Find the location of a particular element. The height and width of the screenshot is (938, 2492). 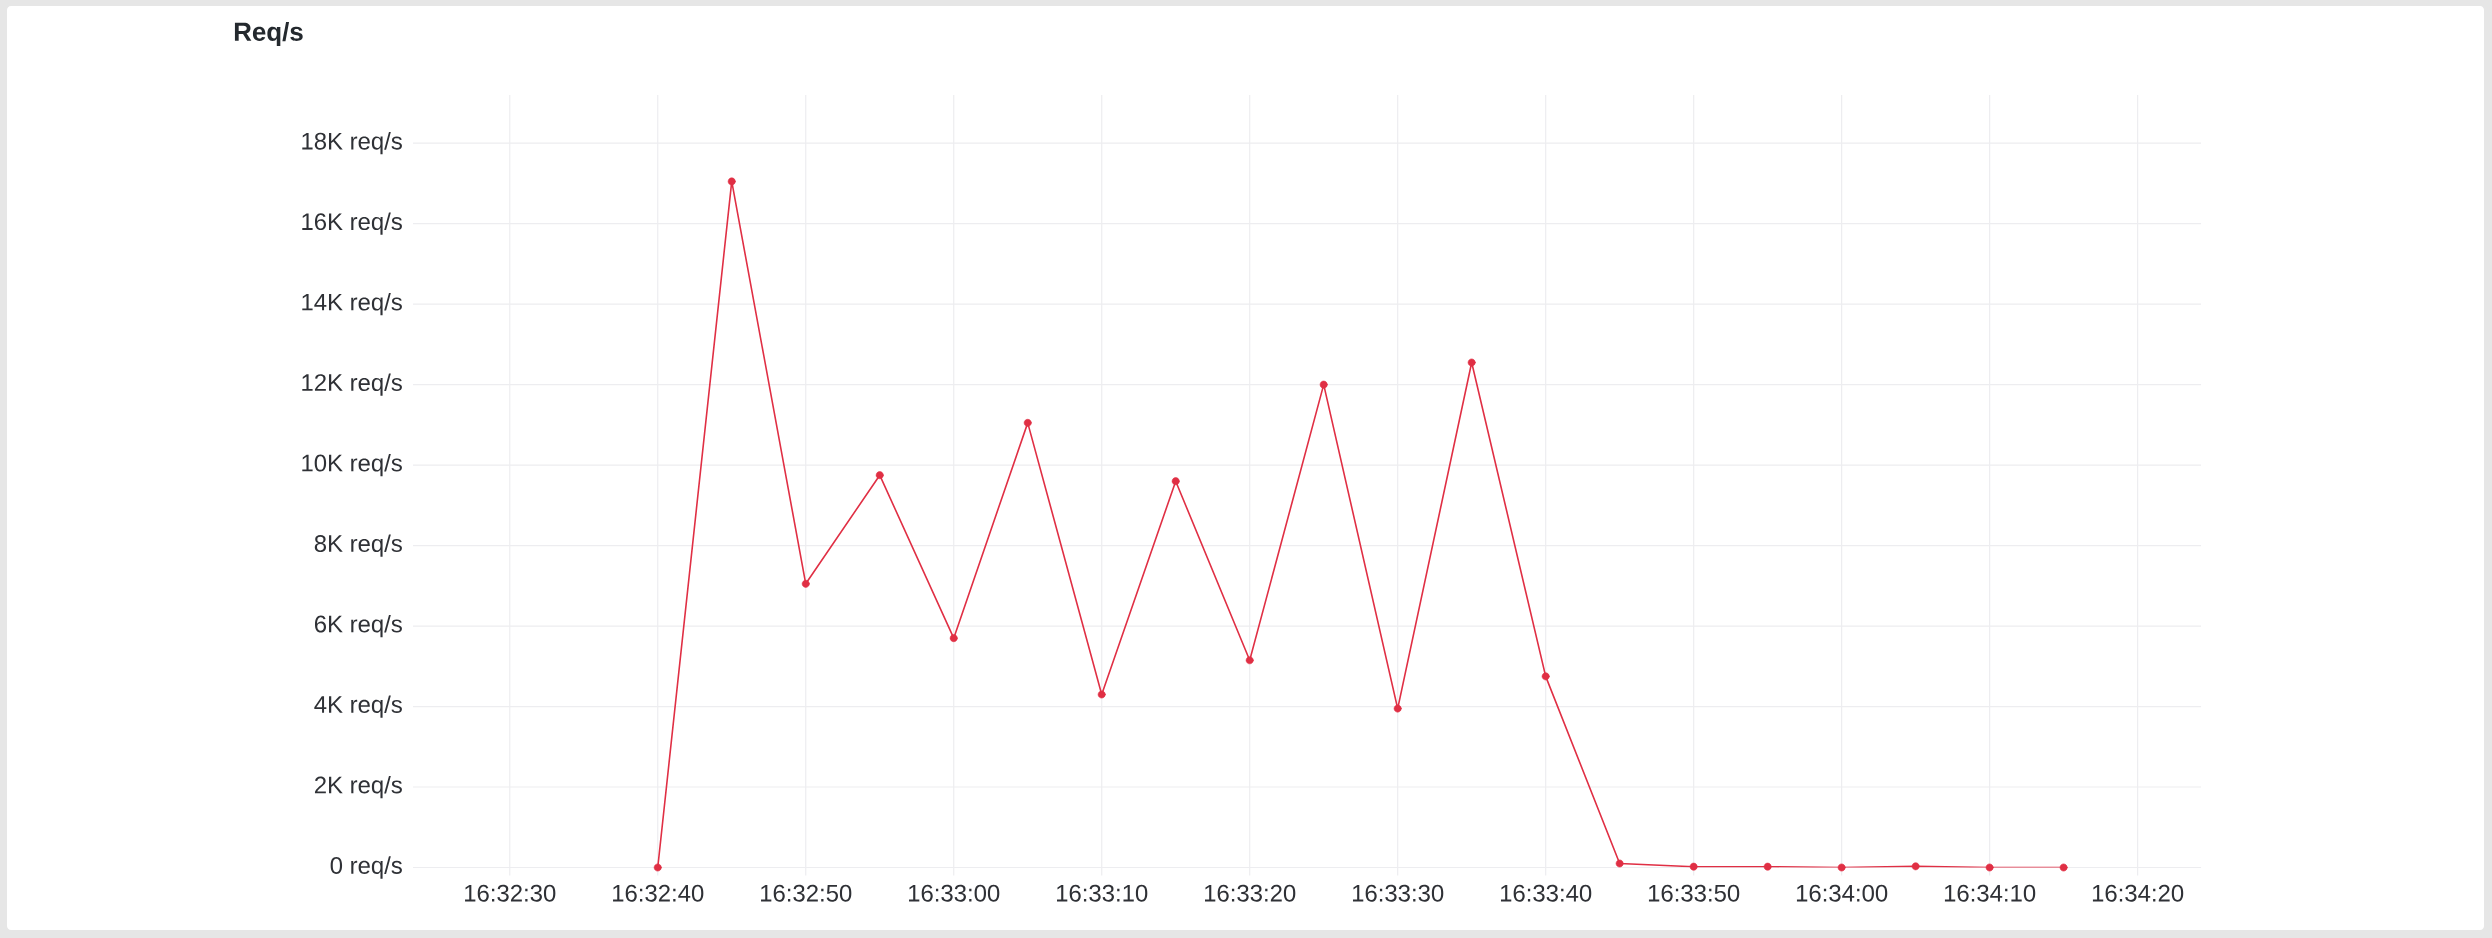

y-tick-label: 10K req/s is located at coordinates (352, 465).